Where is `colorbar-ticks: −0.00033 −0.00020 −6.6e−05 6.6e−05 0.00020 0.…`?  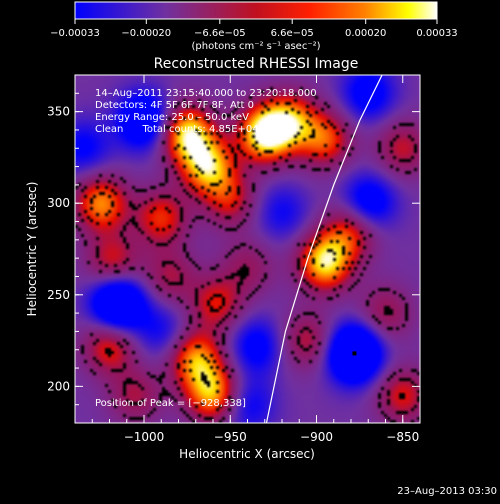
colorbar-ticks: −0.00033 −0.00020 −6.6e−05 6.6e−05 0.00020 0.… is located at coordinates (254, 29).